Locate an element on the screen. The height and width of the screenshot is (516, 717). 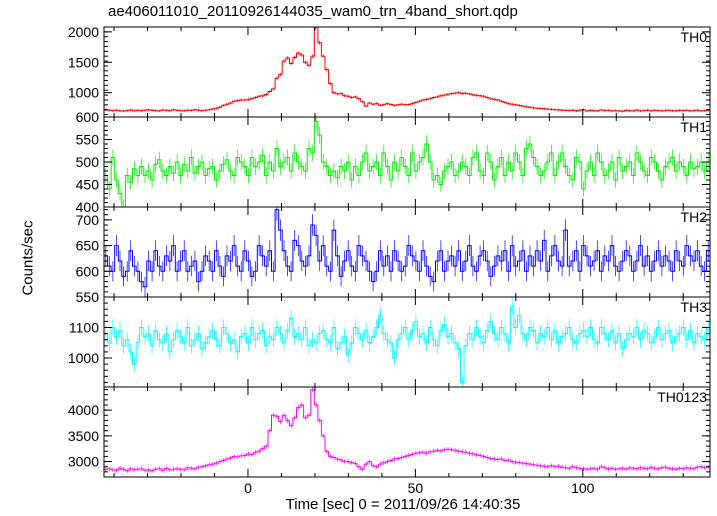
series-line-th1 is located at coordinates (407, 164).